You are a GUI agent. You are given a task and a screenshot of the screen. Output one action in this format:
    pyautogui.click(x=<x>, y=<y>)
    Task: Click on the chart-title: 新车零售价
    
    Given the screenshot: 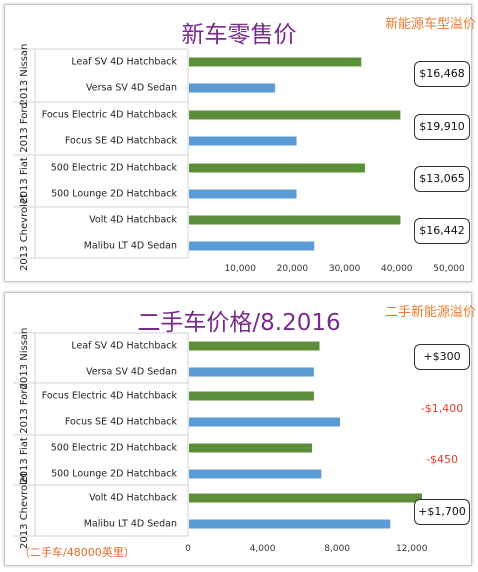 What is the action you would take?
    pyautogui.click(x=239, y=35)
    